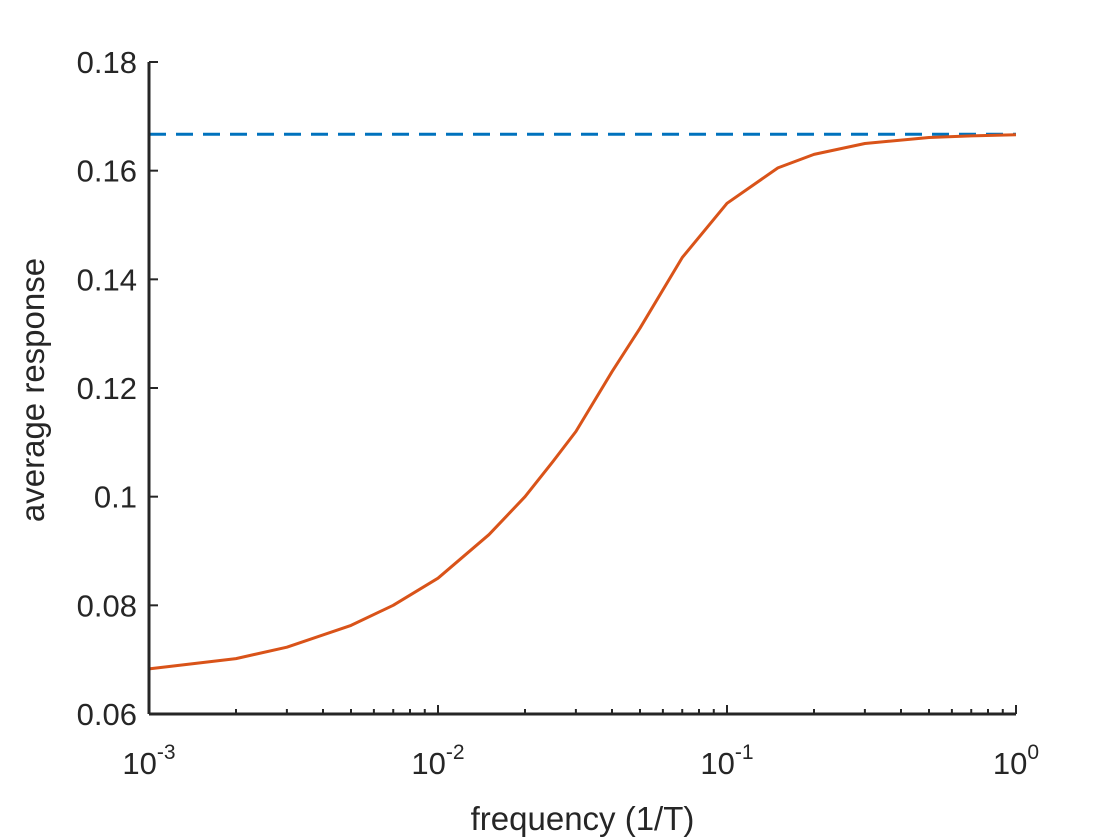  Describe the element at coordinates (107, 279) in the screenshot. I see `y-tick-label: 0.14` at that location.